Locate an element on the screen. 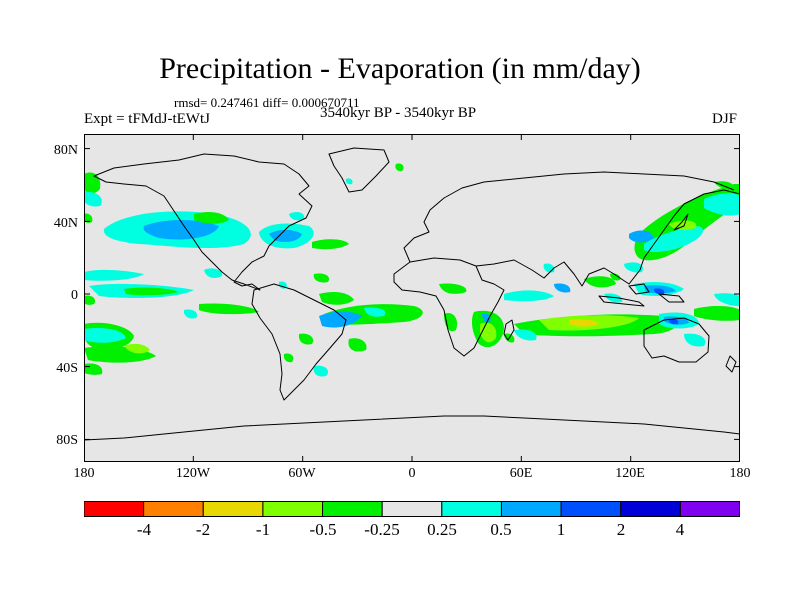 This screenshot has height=600, width=800. lat-label-40n: 40N is located at coordinates (65, 223).